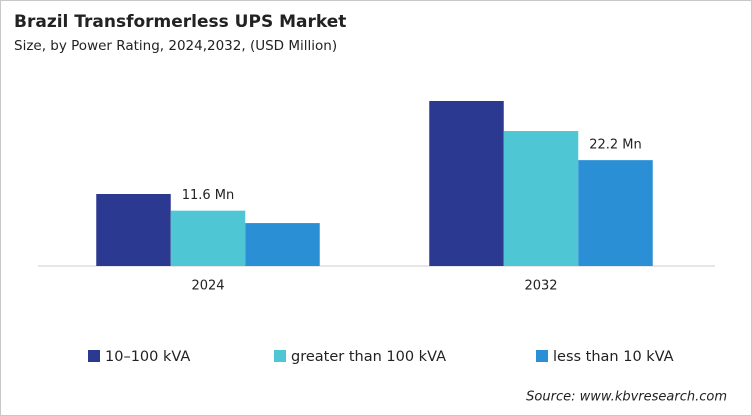  What do you see at coordinates (180, 22) in the screenshot?
I see `chart-title: Brazil Transformerless UPS Market` at bounding box center [180, 22].